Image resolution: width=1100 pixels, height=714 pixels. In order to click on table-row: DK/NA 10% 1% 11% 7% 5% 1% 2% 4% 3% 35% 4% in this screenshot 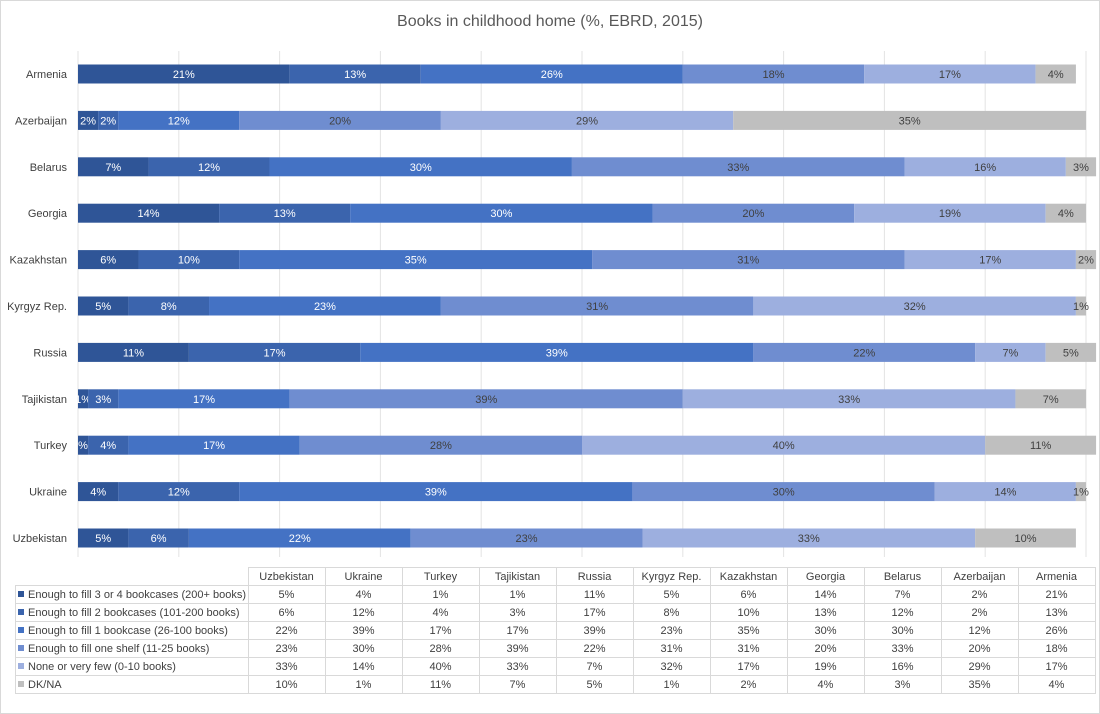, I will do `click(555, 684)`.